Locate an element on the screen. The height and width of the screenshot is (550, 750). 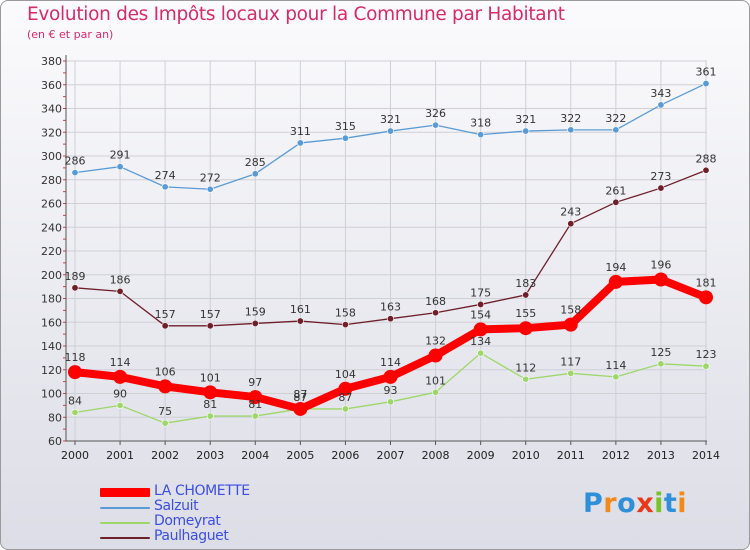
data-label: 291 is located at coordinates (120, 155).